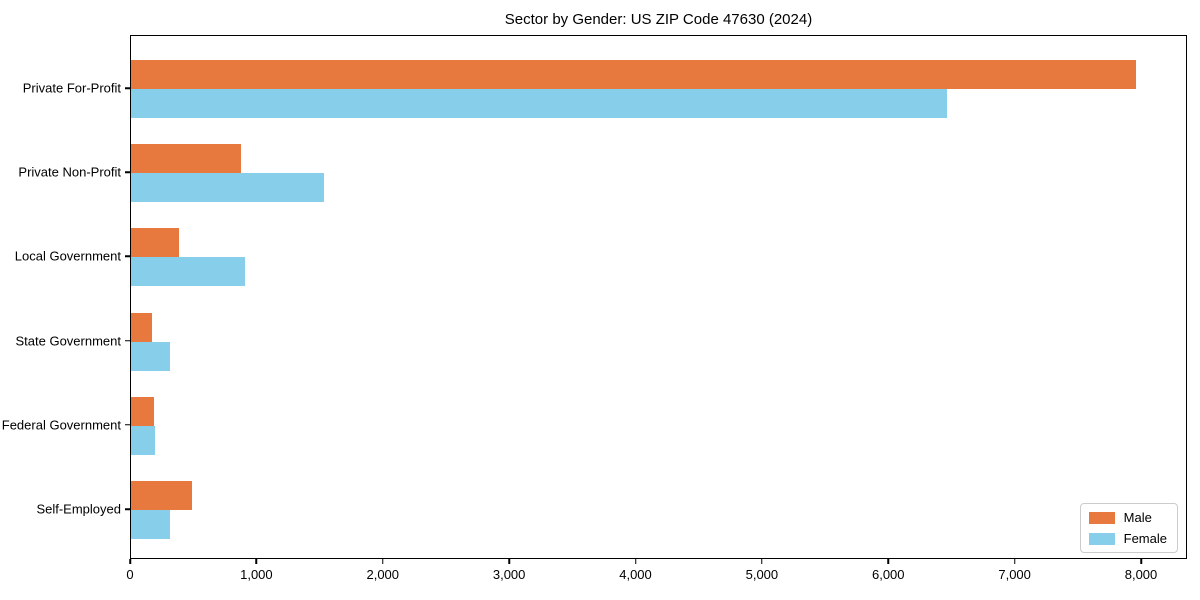 The image size is (1200, 600). Describe the element at coordinates (1014, 574) in the screenshot. I see `x-tick-label: 7,000` at that location.